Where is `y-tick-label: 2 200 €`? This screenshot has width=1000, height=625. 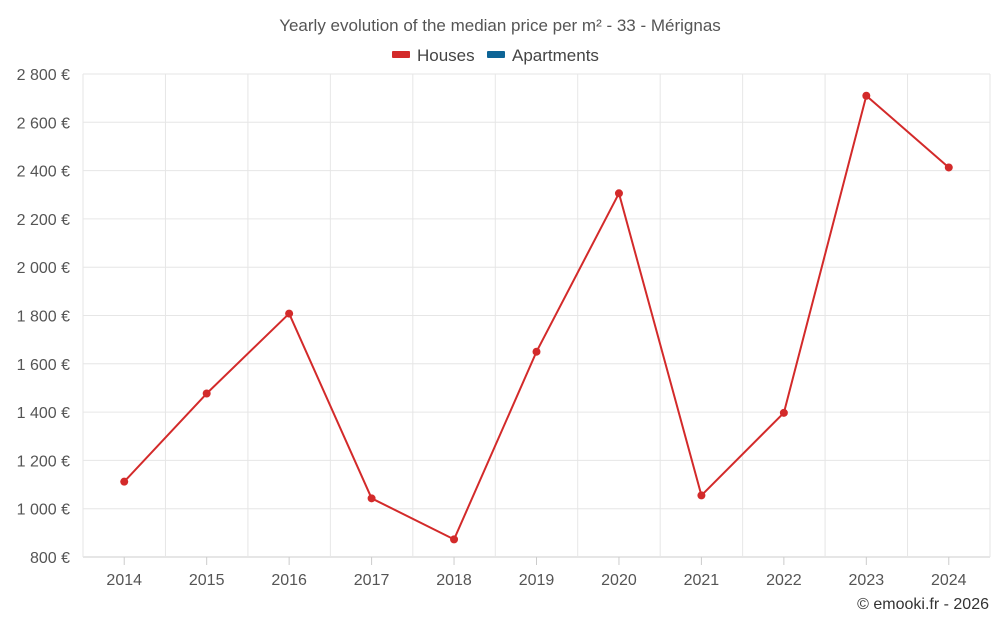 y-tick-label: 2 200 € is located at coordinates (43, 220).